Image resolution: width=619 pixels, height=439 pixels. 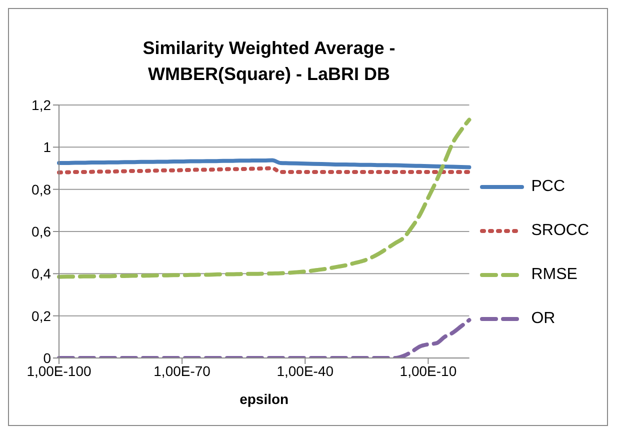 I want to click on y-tick-label: 1, so click(x=47, y=147).